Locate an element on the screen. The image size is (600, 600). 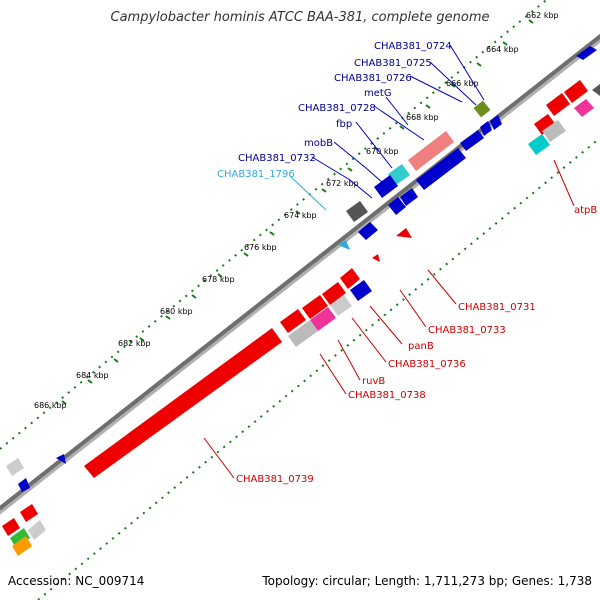
tick-label: 680 kbp is located at coordinates (176, 311).